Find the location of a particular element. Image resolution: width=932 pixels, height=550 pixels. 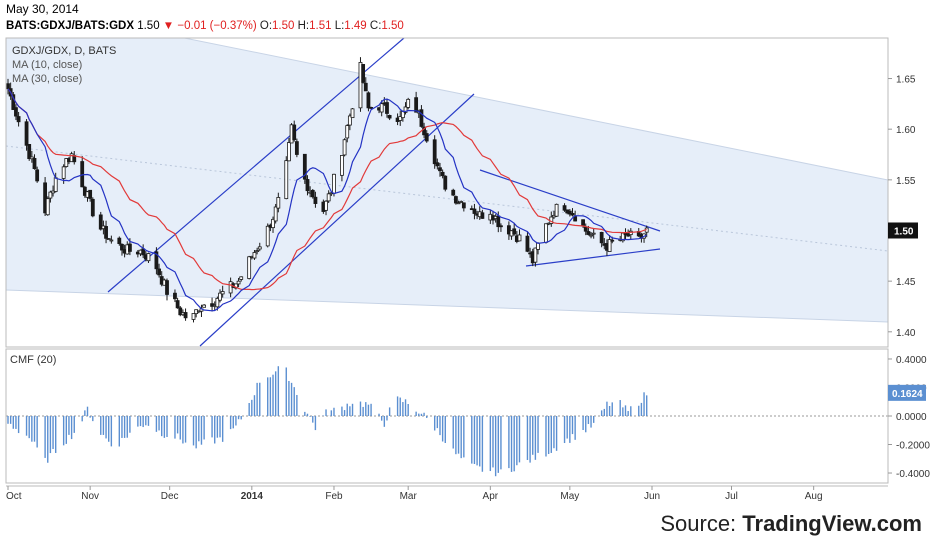

source-name: TradingView.com is located at coordinates (832, 523).